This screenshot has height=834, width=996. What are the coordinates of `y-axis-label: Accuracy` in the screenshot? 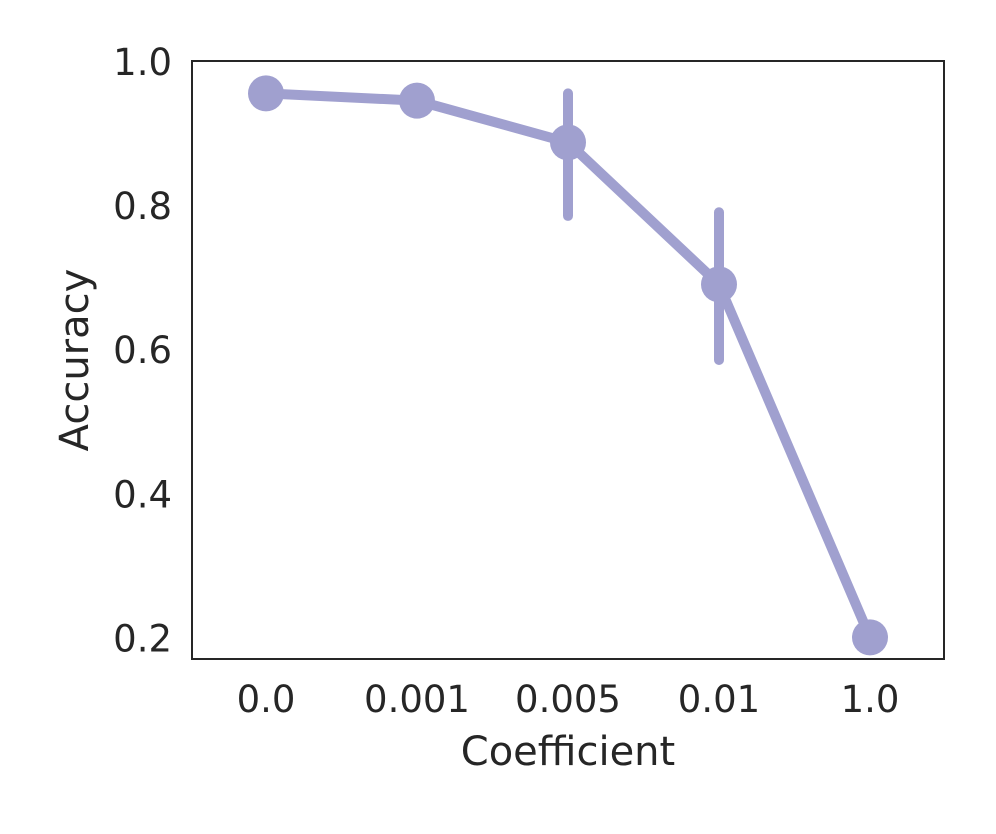 It's located at (75, 360).